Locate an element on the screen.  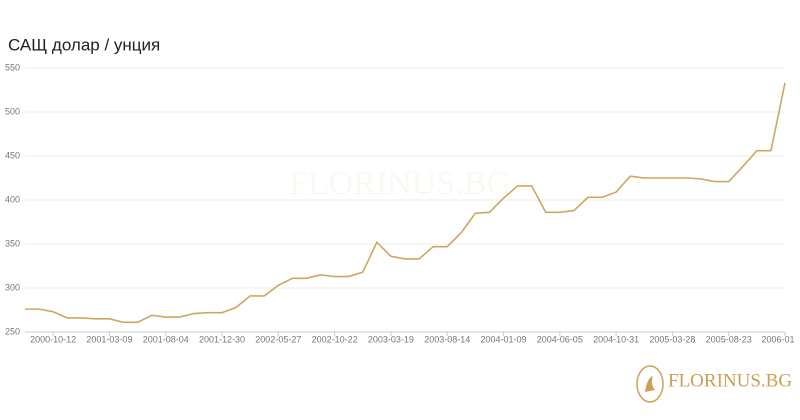
logo-bird is located at coordinates (650, 384).